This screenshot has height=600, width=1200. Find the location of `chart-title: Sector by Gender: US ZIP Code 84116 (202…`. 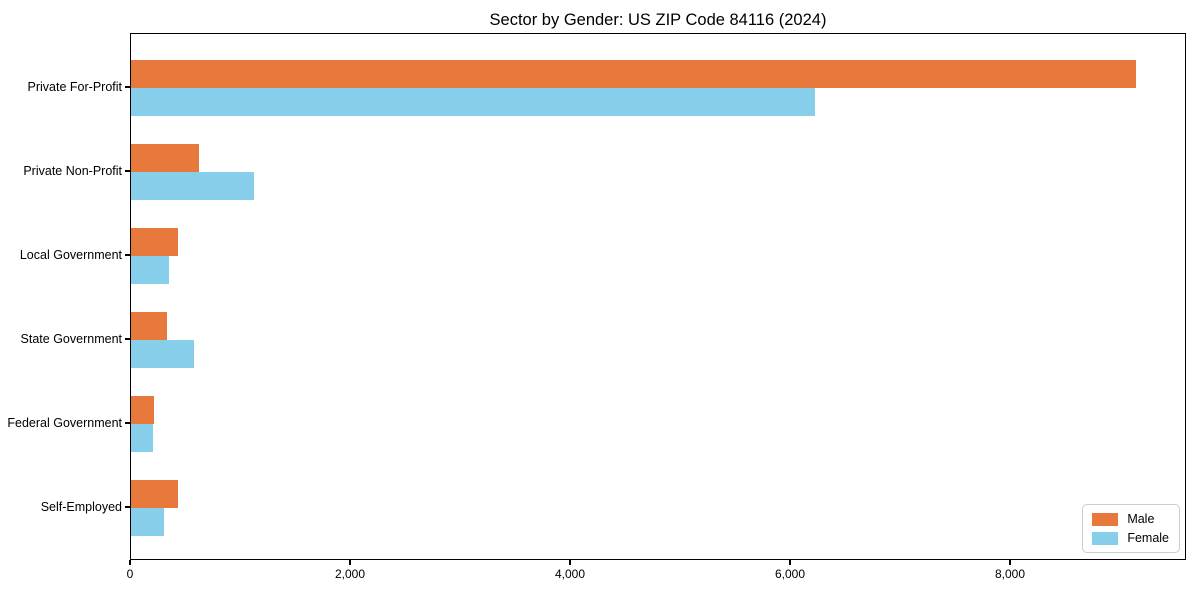

chart-title: Sector by Gender: US ZIP Code 84116 (202… is located at coordinates (658, 20).